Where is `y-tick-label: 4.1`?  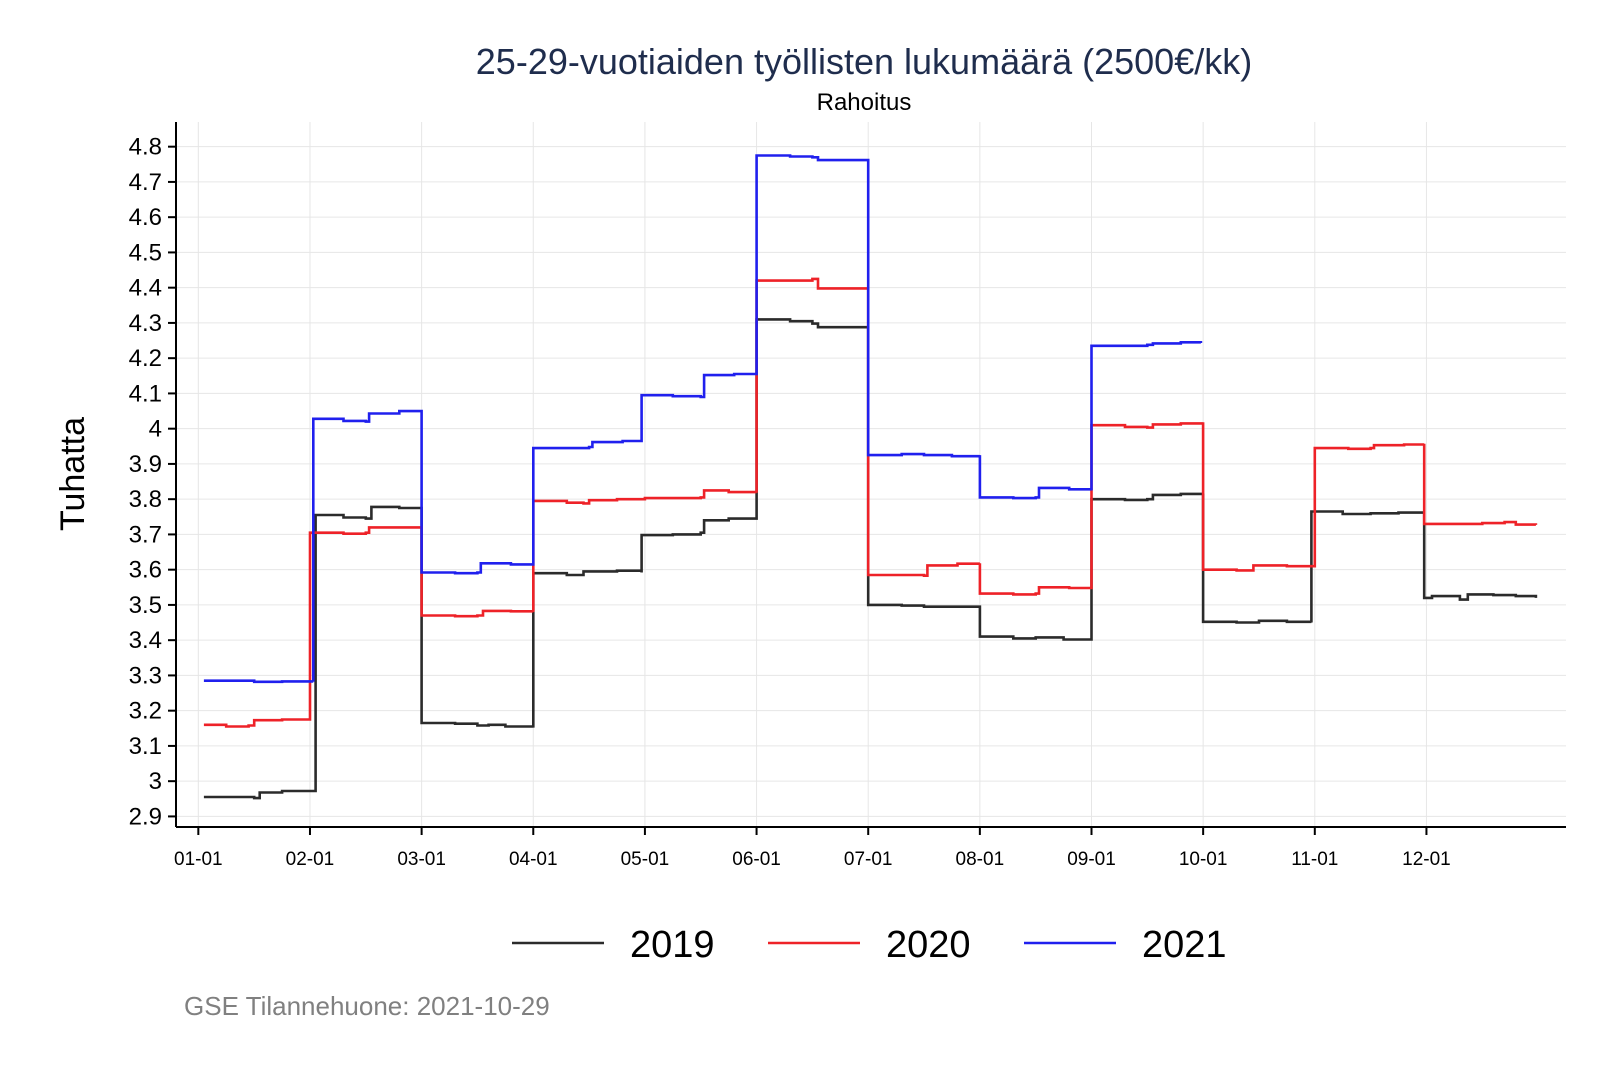
y-tick-label: 4.1 is located at coordinates (145, 393).